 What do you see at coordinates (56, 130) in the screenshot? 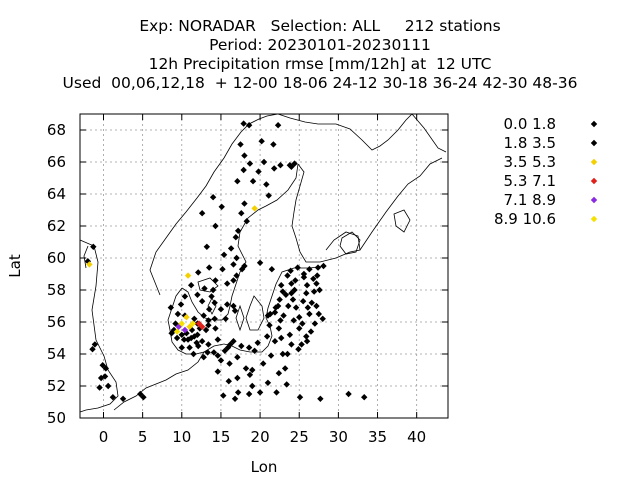
I see `y-tick-label: 68` at bounding box center [56, 130].